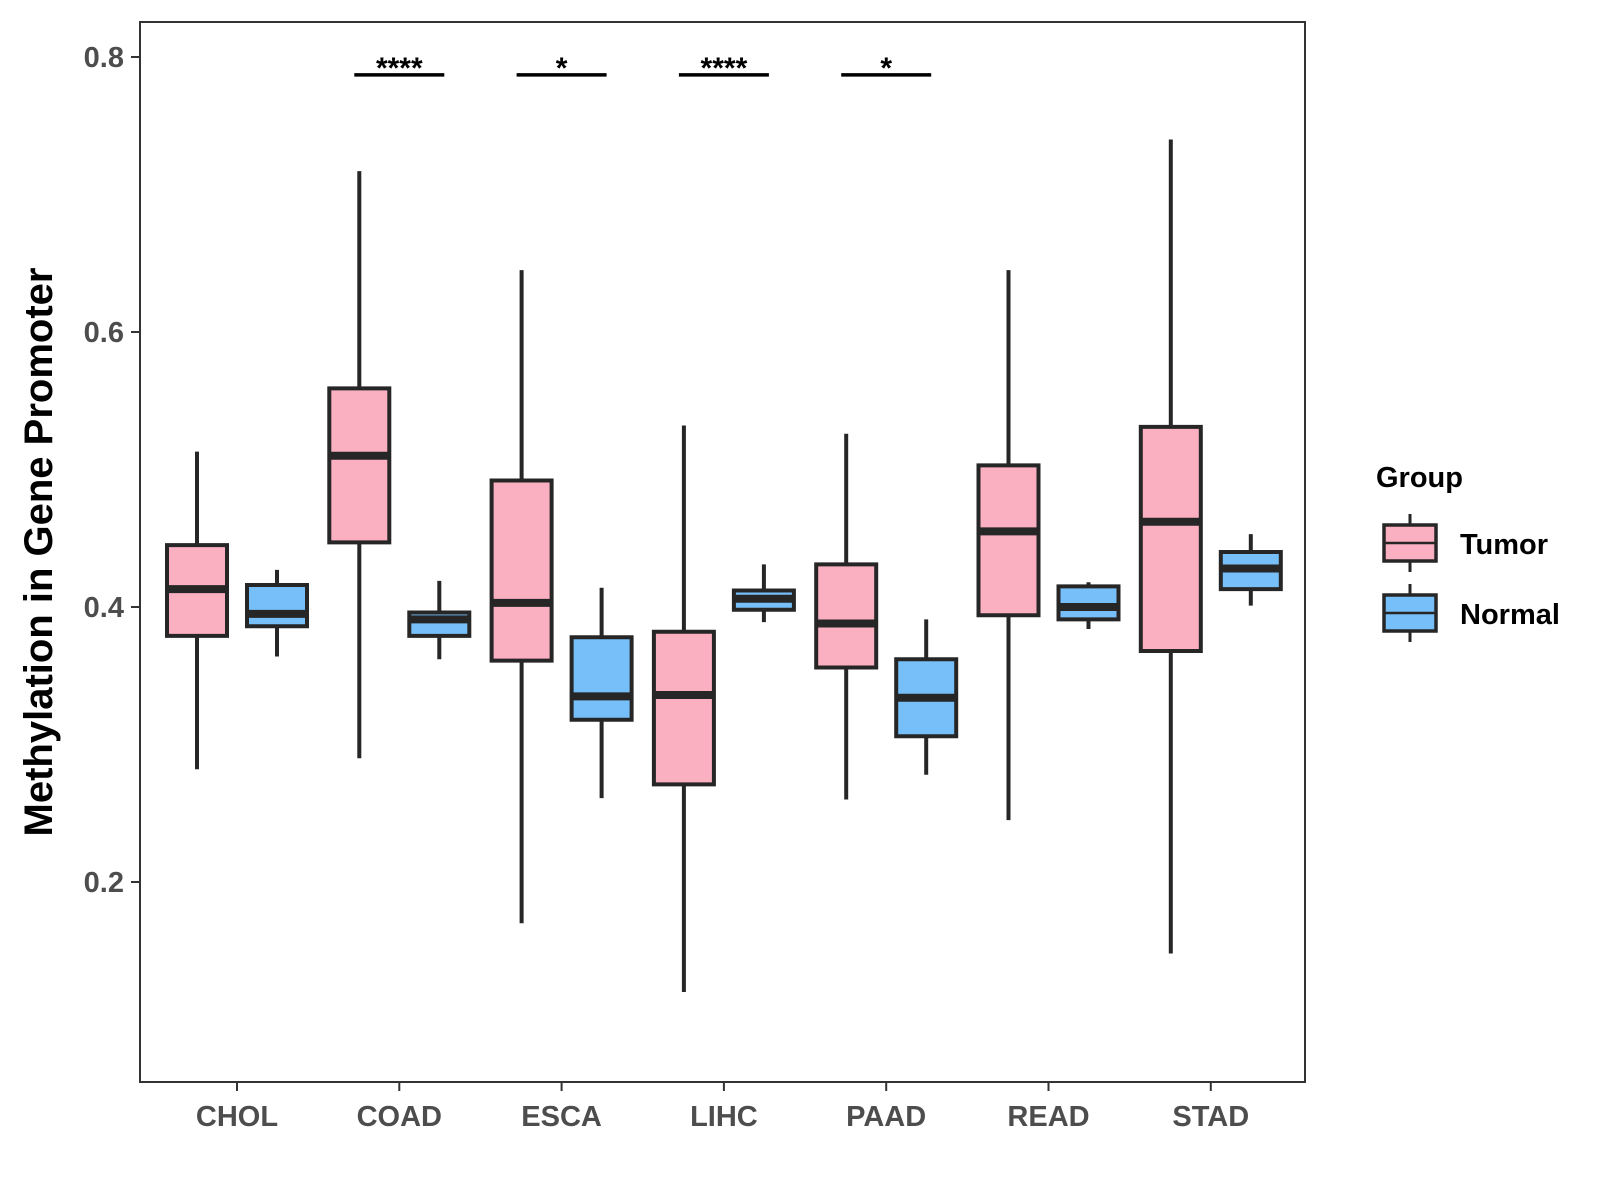 Image resolution: width=1600 pixels, height=1200 pixels. Describe the element at coordinates (1419, 478) in the screenshot. I see `legend-title: Group` at that location.